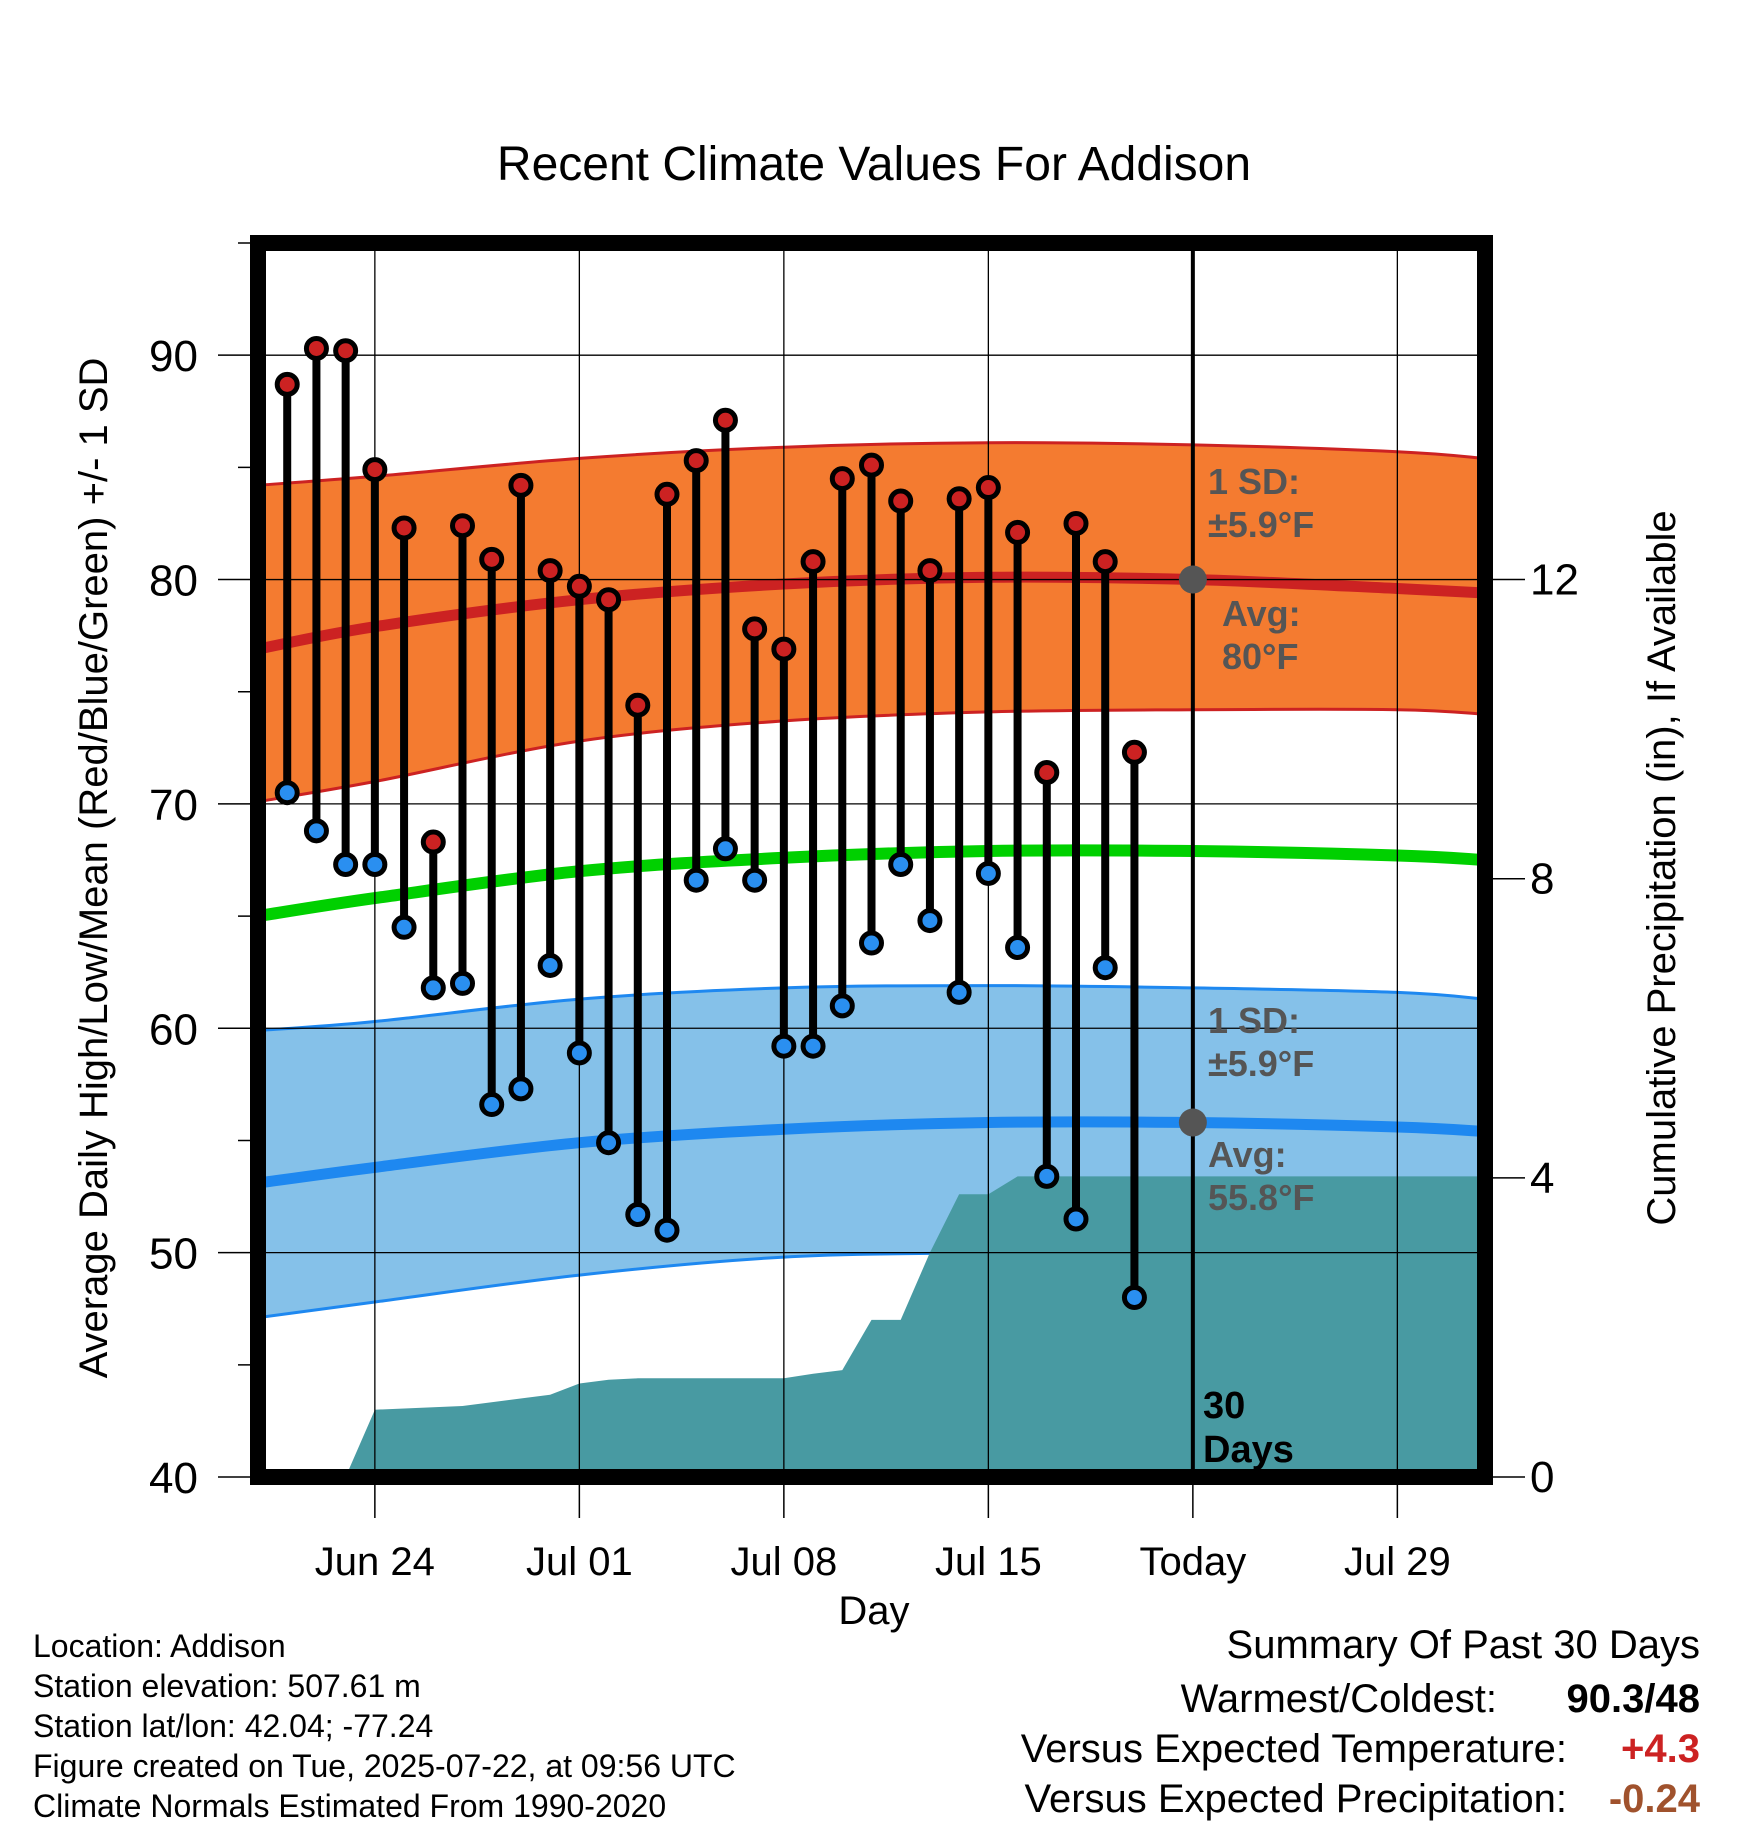  I want to click on period-label-number: 30, so click(1224, 1406).